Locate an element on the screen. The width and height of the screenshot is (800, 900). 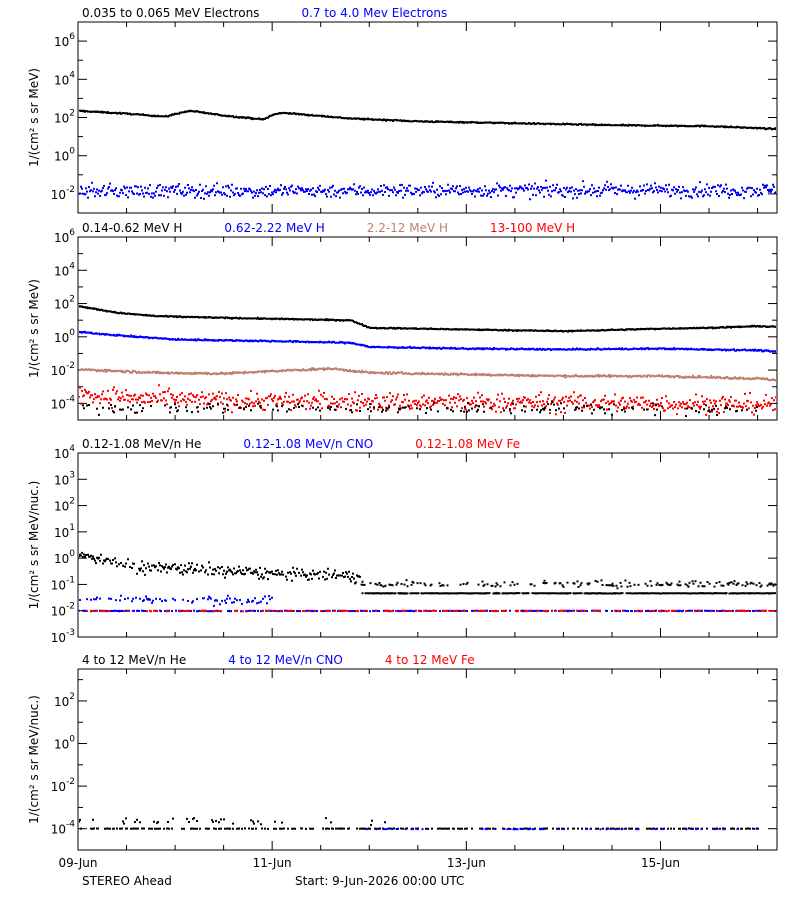
x-tick-label: 11-Jun is located at coordinates (272, 863).